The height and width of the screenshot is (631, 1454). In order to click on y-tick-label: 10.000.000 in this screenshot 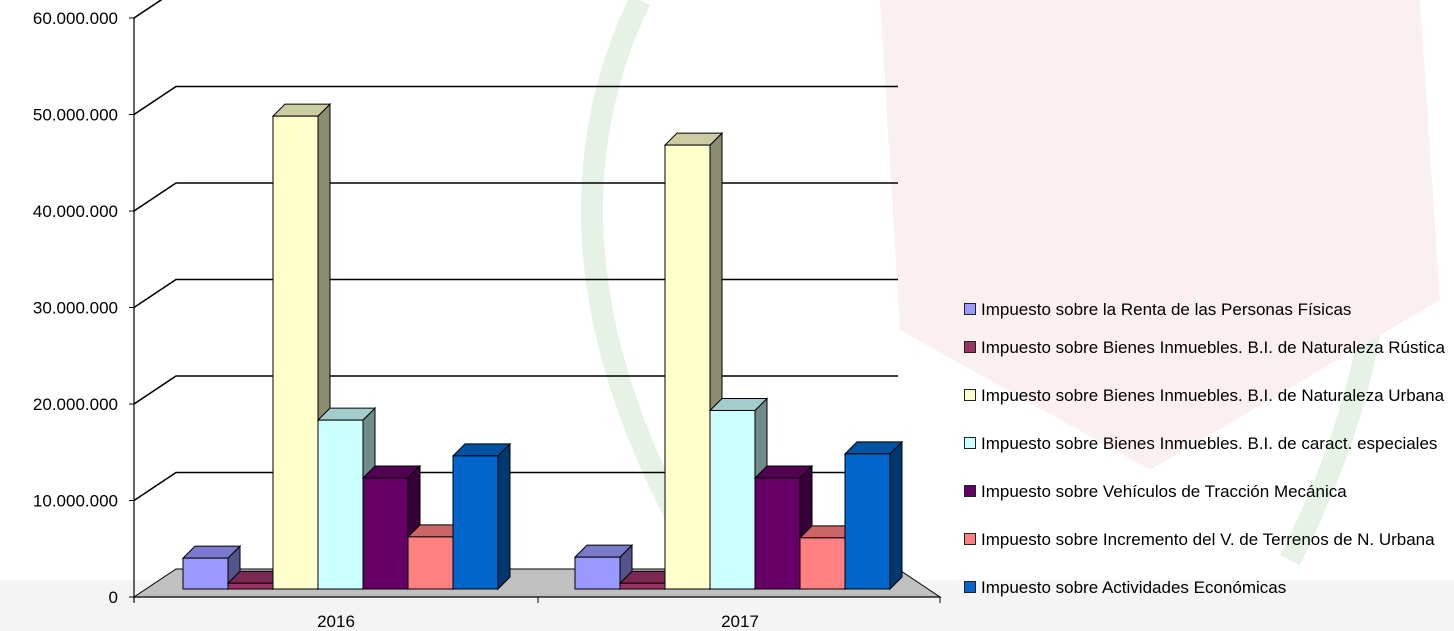, I will do `click(75, 501)`.